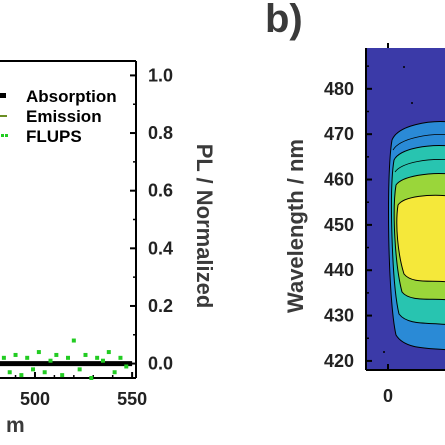 Image resolution: width=445 pixels, height=445 pixels. I want to click on y-tick-label: 450, so click(339, 225).